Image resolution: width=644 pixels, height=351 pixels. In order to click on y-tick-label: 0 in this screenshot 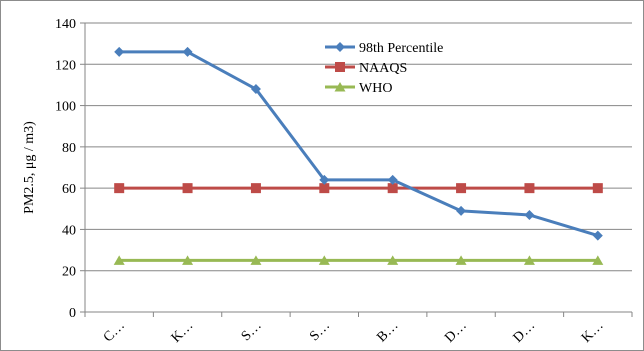, I will do `click(72, 313)`.